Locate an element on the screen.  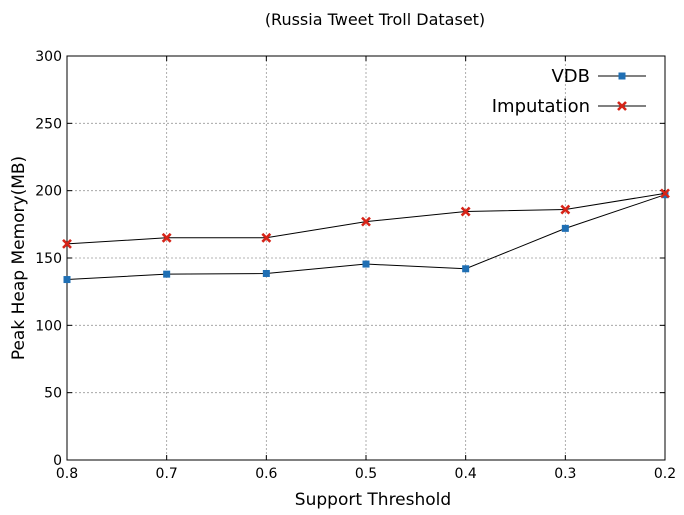
x-axis-title: Support Threshold is located at coordinates (373, 500).